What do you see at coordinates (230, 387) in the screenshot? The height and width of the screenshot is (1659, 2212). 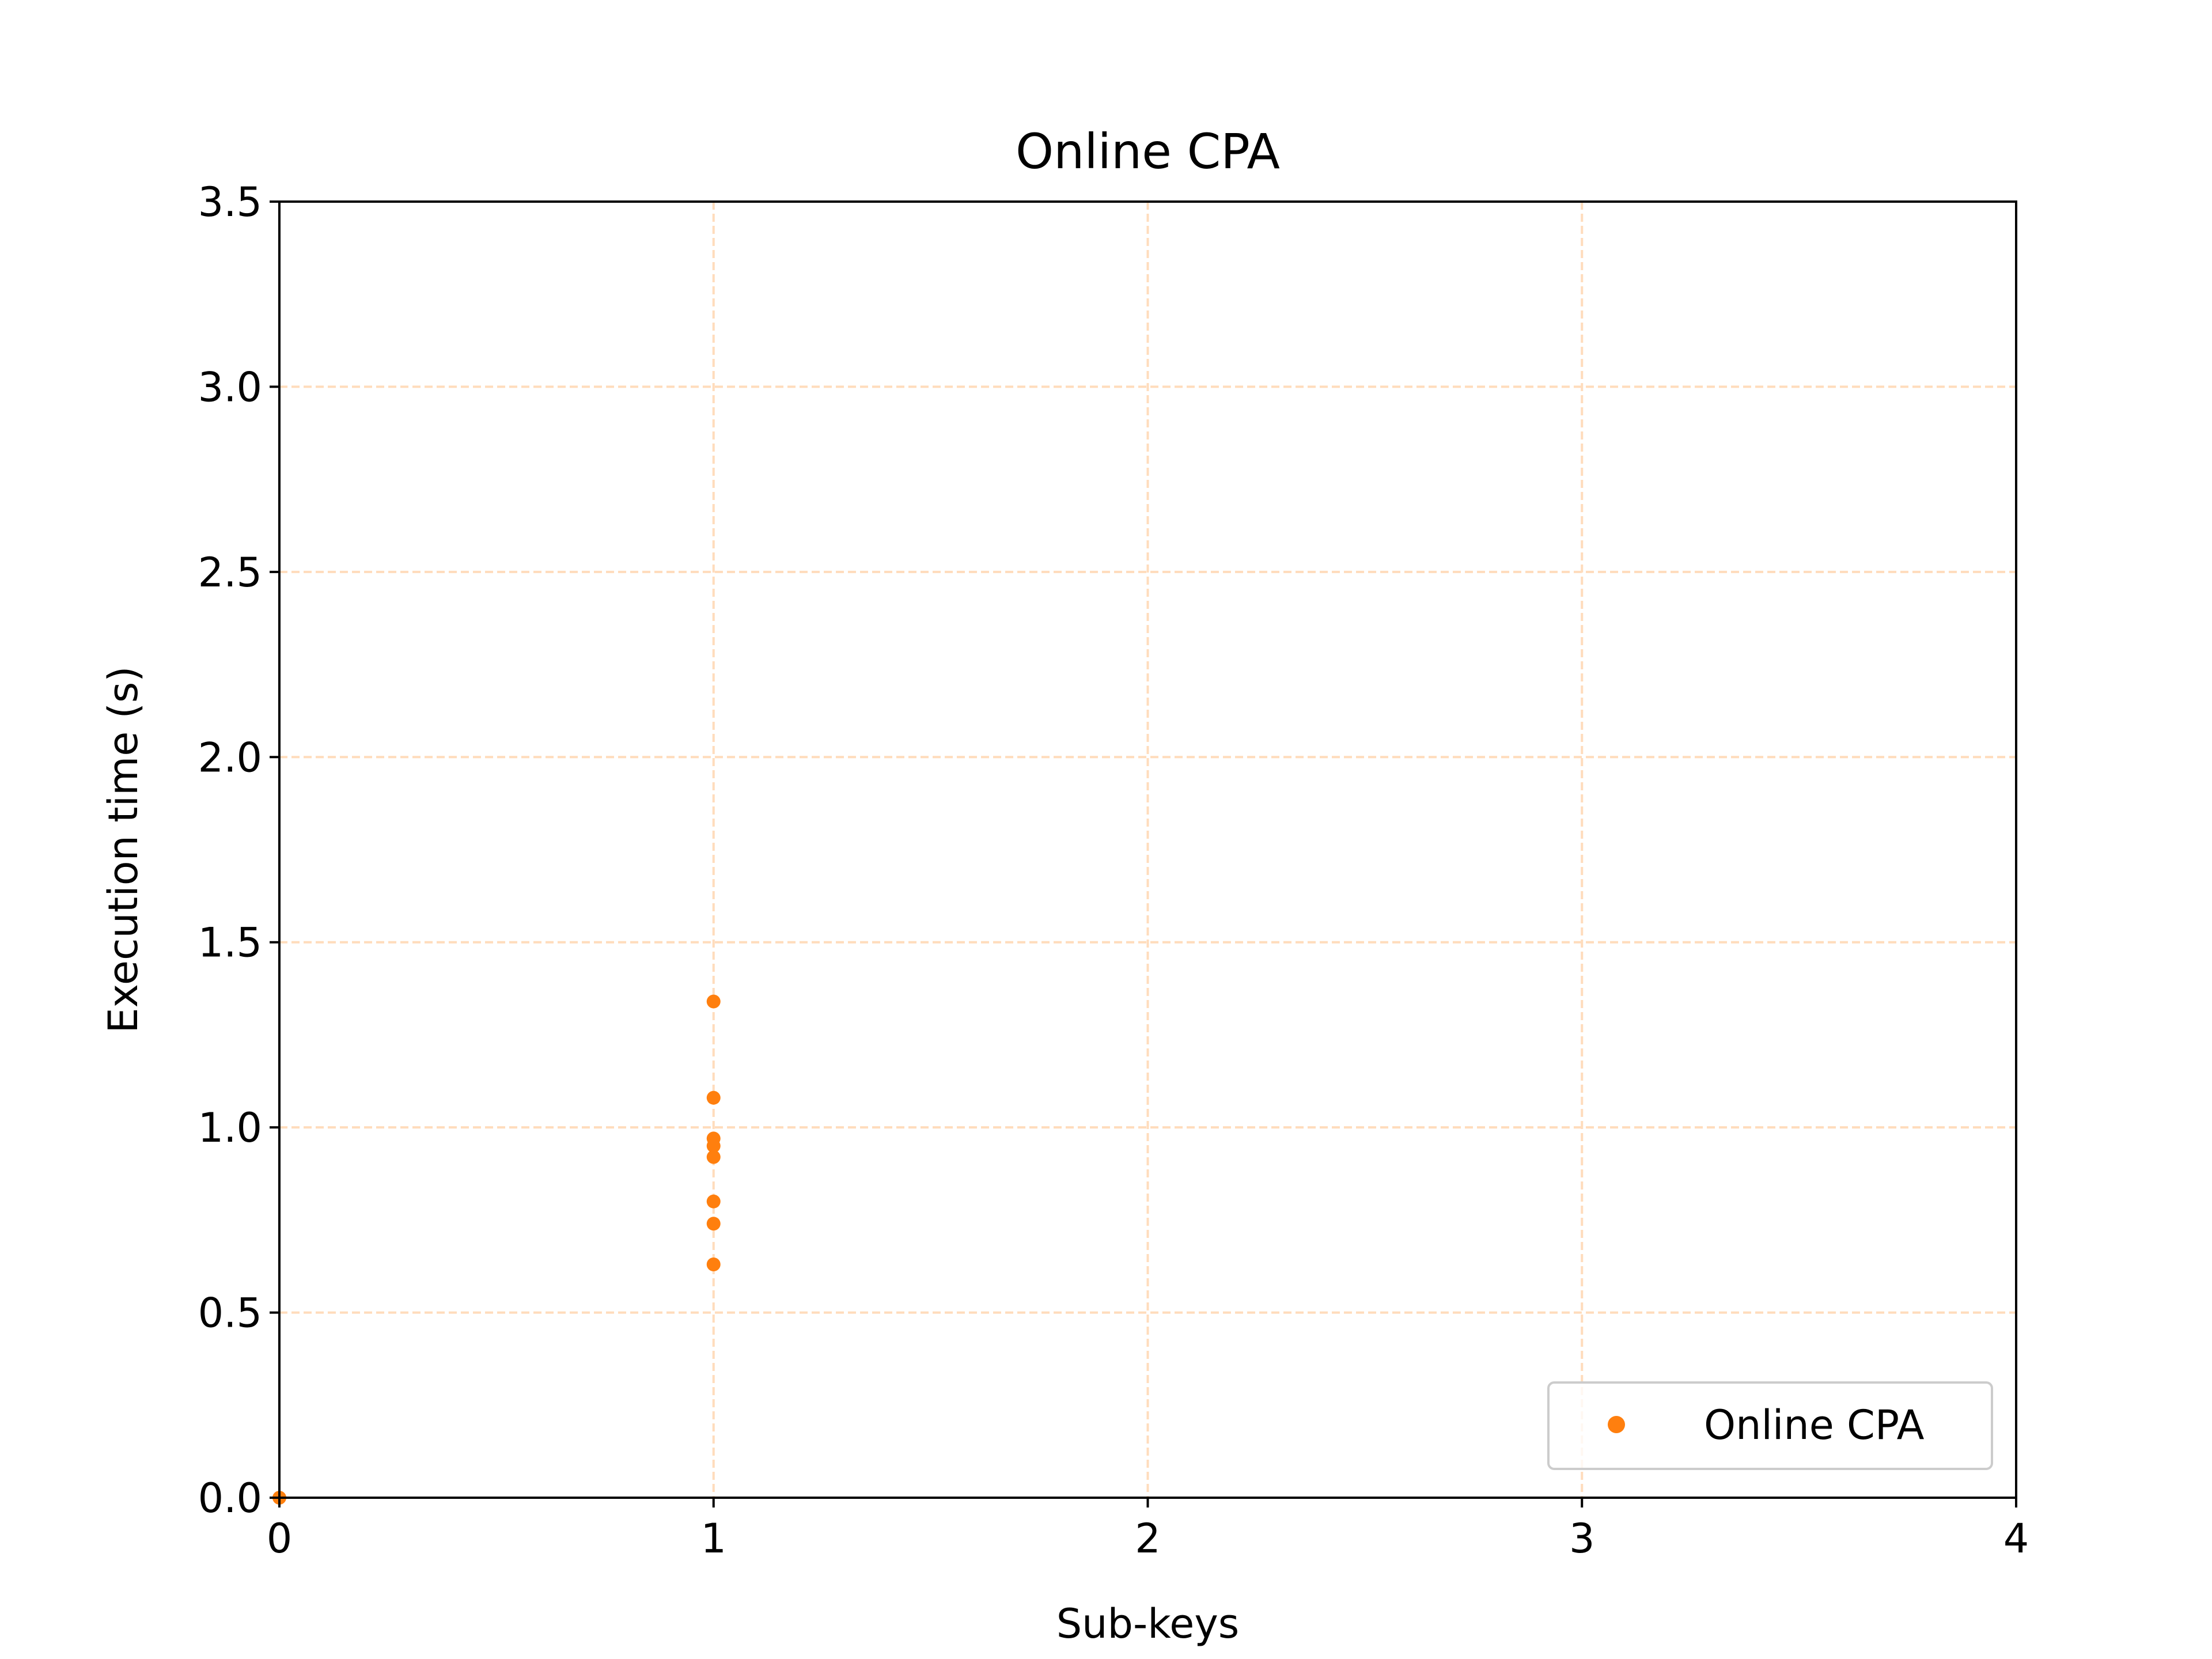 I see `y-tick-label: 3.0` at bounding box center [230, 387].